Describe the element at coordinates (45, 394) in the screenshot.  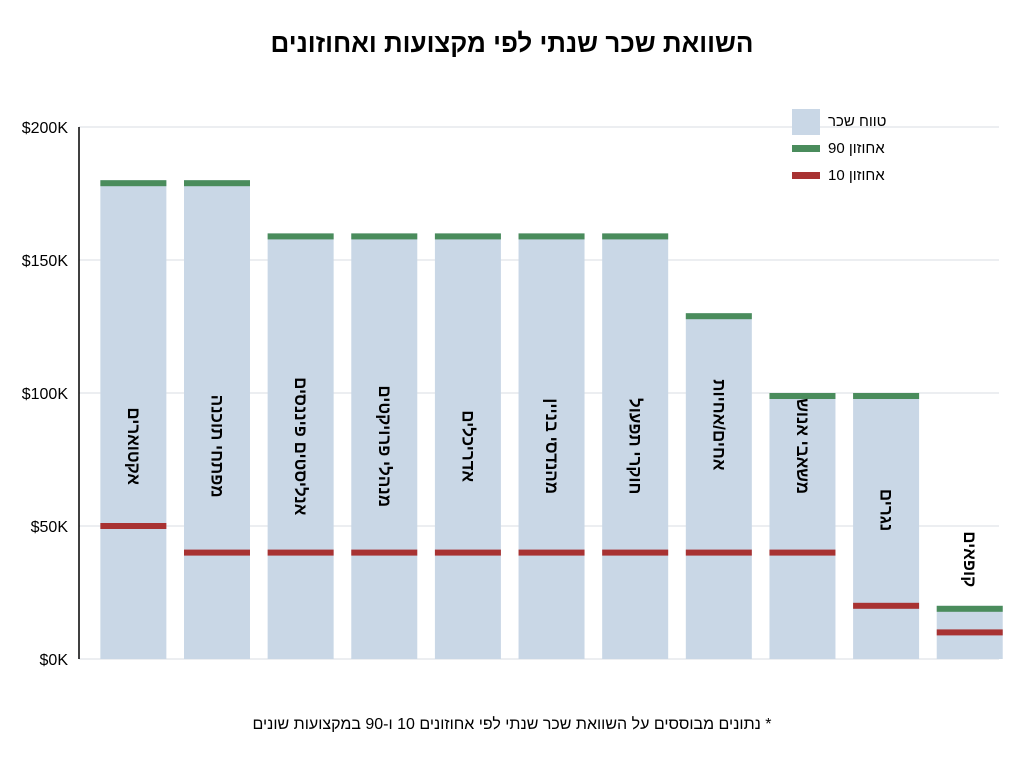
I see `y-tick-label: $100K` at that location.